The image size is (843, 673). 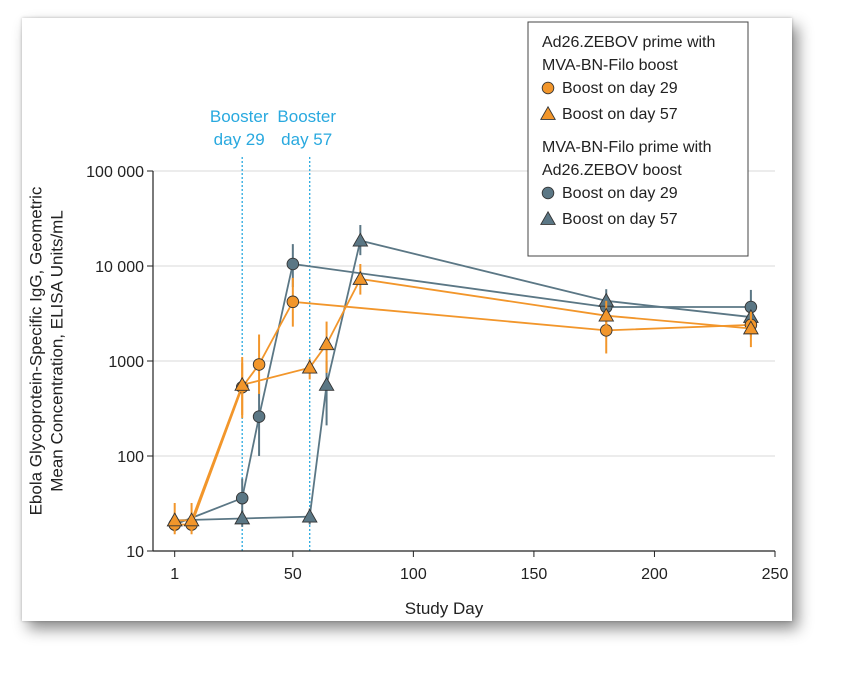 What do you see at coordinates (273, 329) in the screenshot?
I see `booster-layer: Booster day 29 Booster day 57` at bounding box center [273, 329].